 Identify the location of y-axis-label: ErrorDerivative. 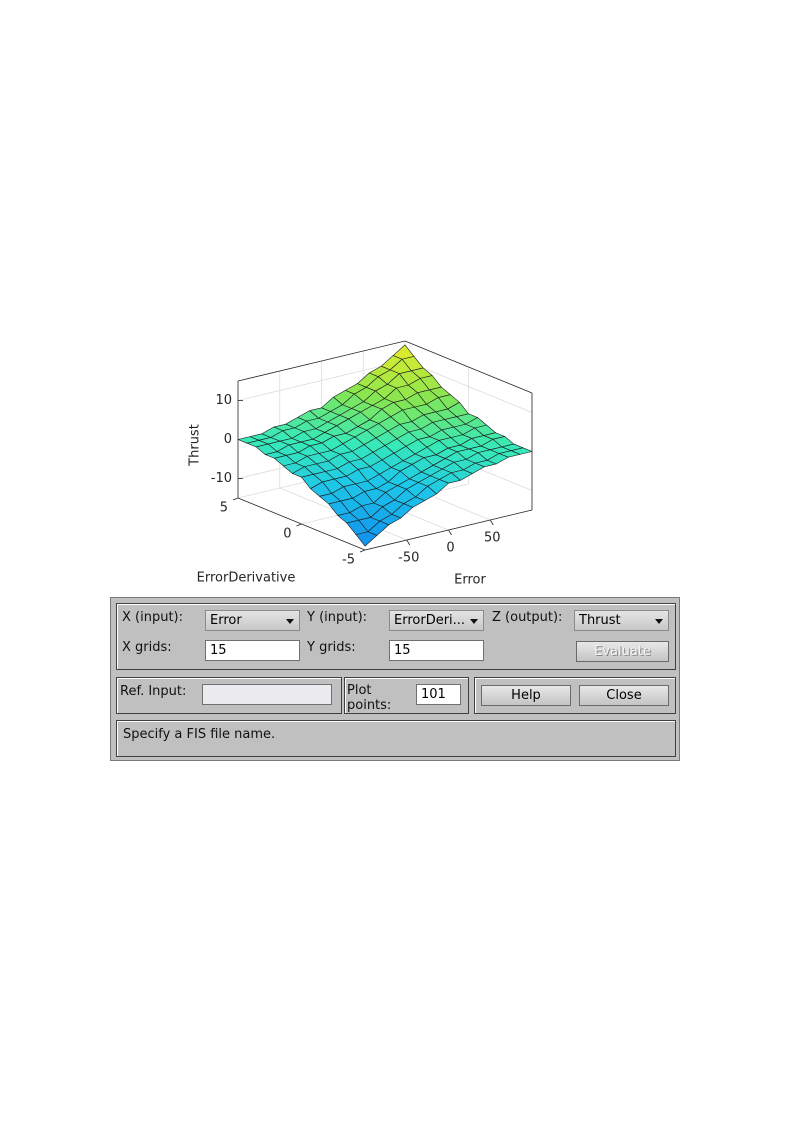
(246, 578).